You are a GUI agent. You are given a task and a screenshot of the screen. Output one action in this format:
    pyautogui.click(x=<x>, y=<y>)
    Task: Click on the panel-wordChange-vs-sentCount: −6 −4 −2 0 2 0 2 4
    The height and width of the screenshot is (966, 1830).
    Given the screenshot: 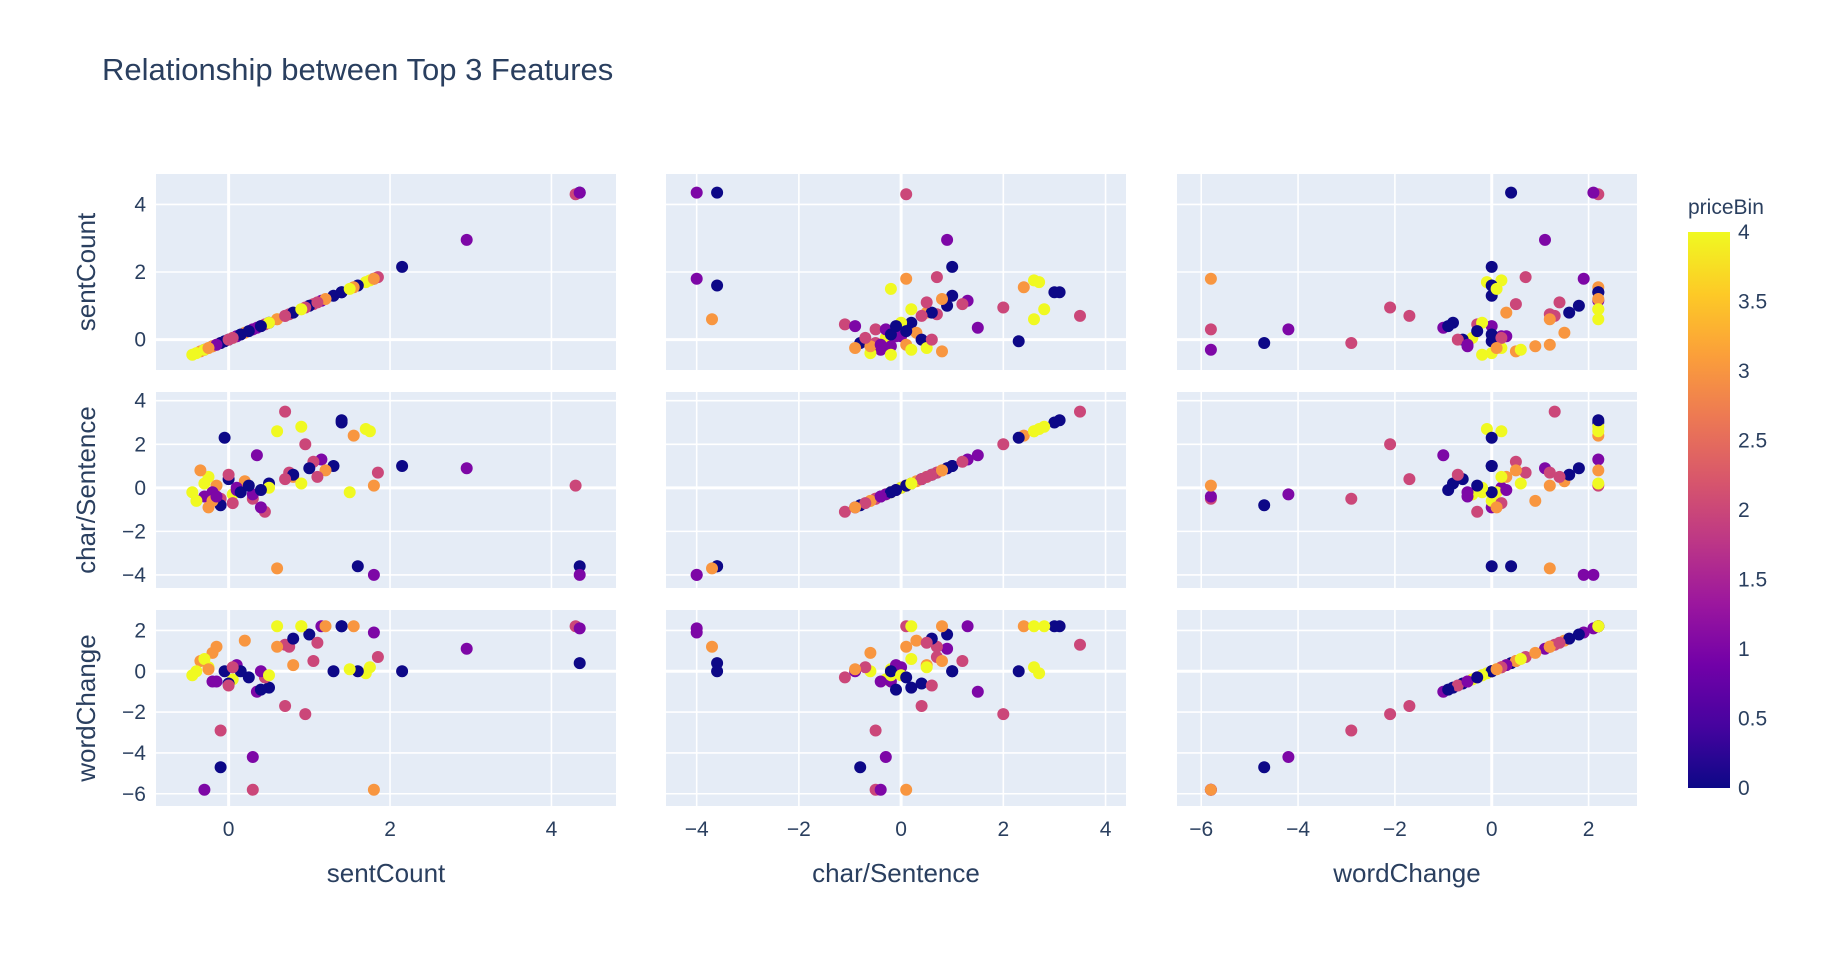 What is the action you would take?
    pyautogui.click(x=369, y=725)
    